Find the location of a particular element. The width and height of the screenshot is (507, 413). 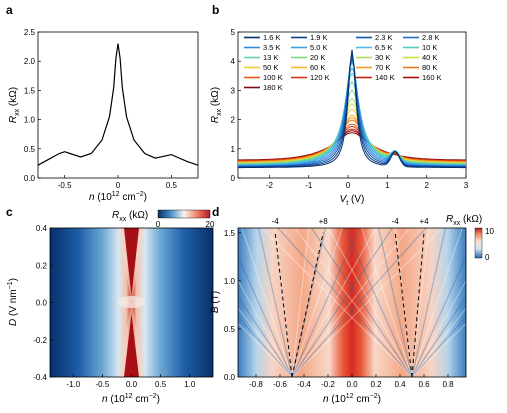

x-tick-label: -0.6 is located at coordinates (280, 384).